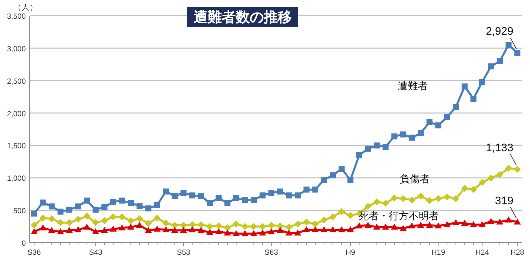  Describe the element at coordinates (242, 17) in the screenshot. I see `title: 遭難者数の推移` at that location.